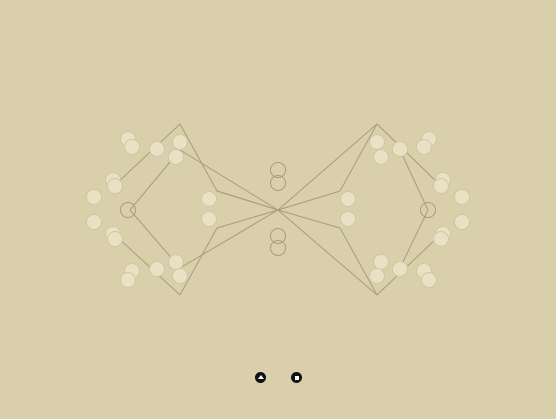 This screenshot has height=419, width=556. I want to click on next-level-button, so click(296, 377).